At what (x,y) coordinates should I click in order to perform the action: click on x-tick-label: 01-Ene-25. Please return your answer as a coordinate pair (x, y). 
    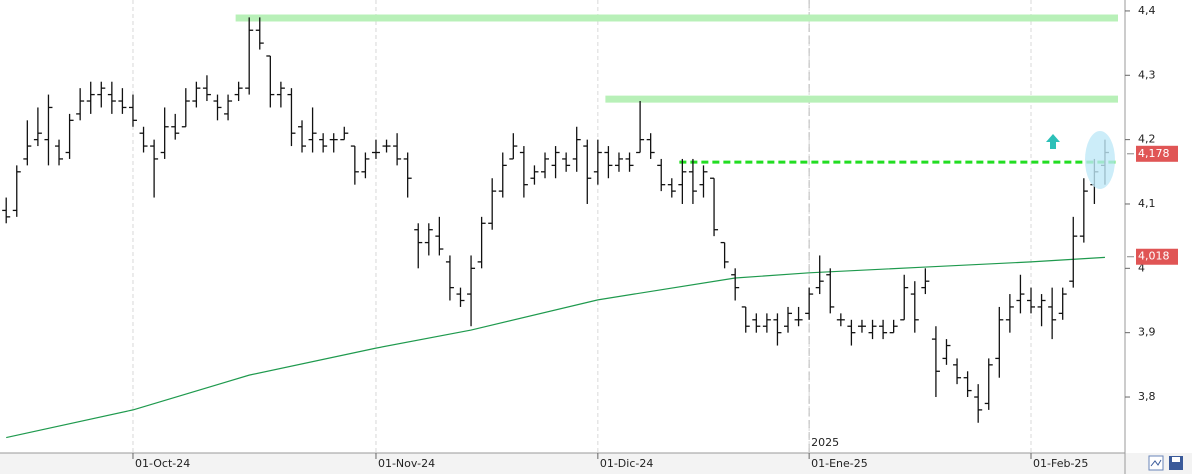
    Looking at the image, I should click on (839, 463).